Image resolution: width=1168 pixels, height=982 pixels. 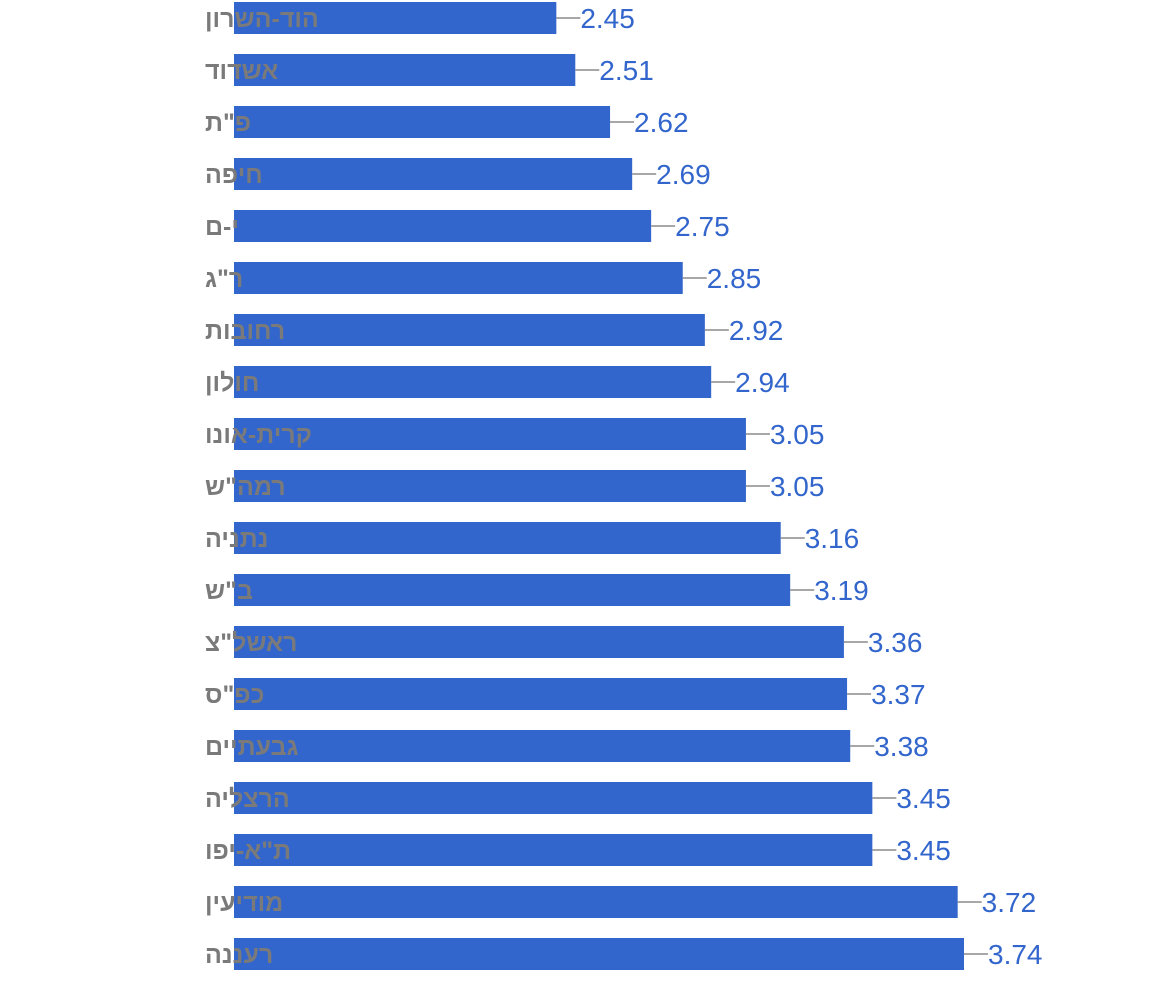 I want to click on value-label: 2.51, so click(x=626, y=70).